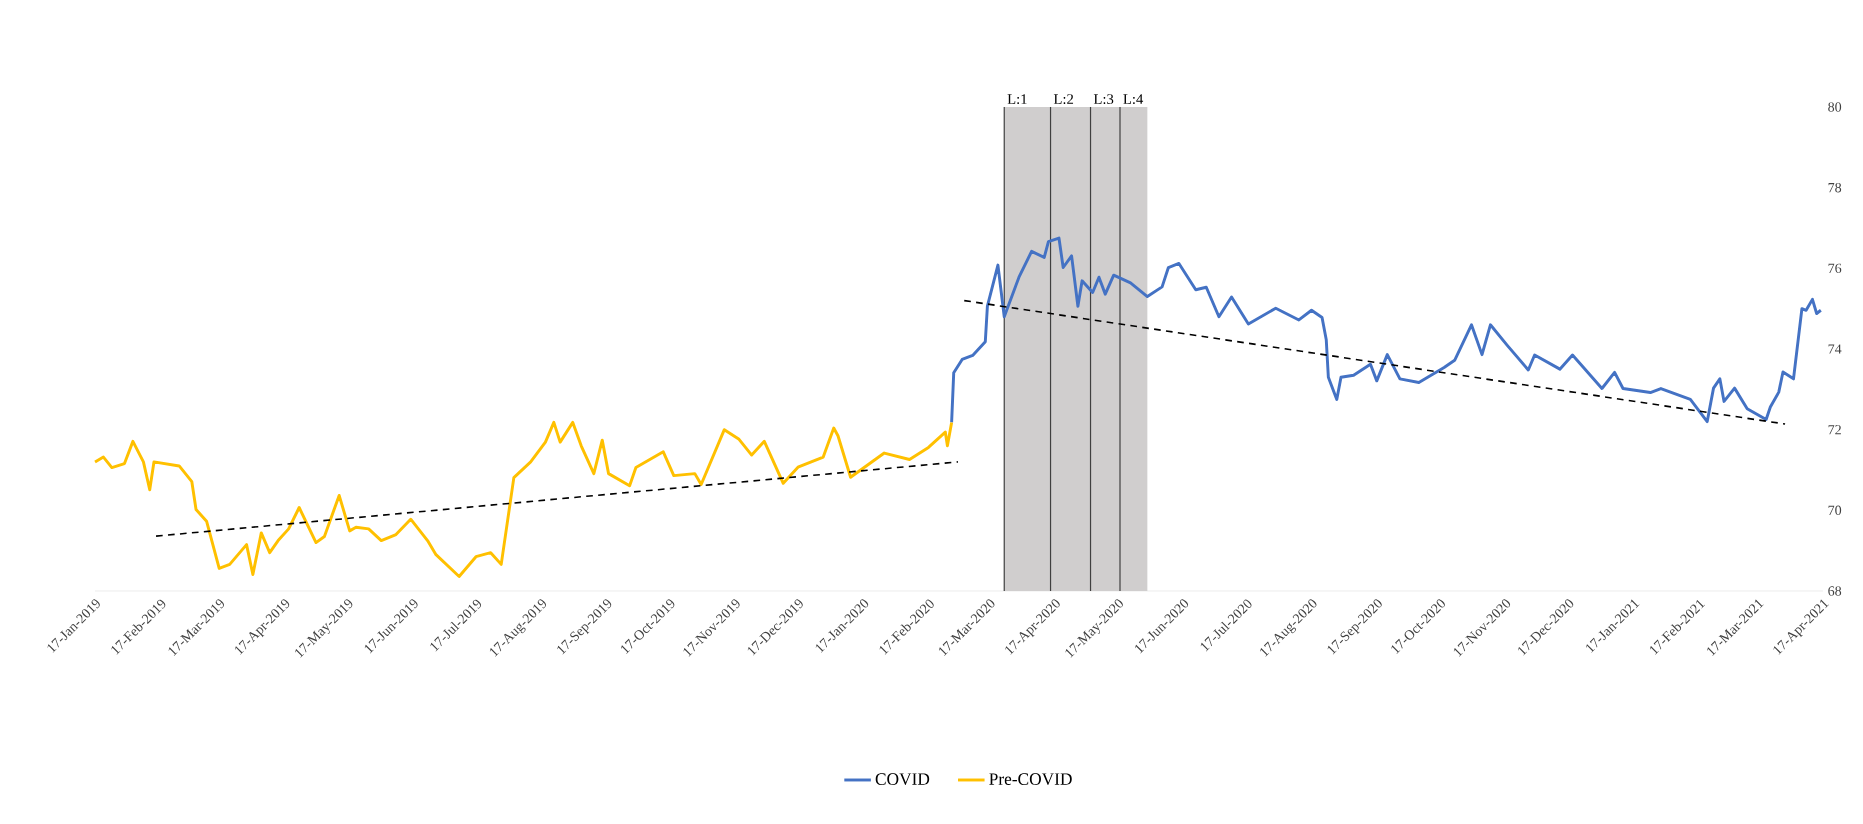 Image resolution: width=1863 pixels, height=824 pixels. What do you see at coordinates (1835, 268) in the screenshot?
I see `y-tick-label: 76` at bounding box center [1835, 268].